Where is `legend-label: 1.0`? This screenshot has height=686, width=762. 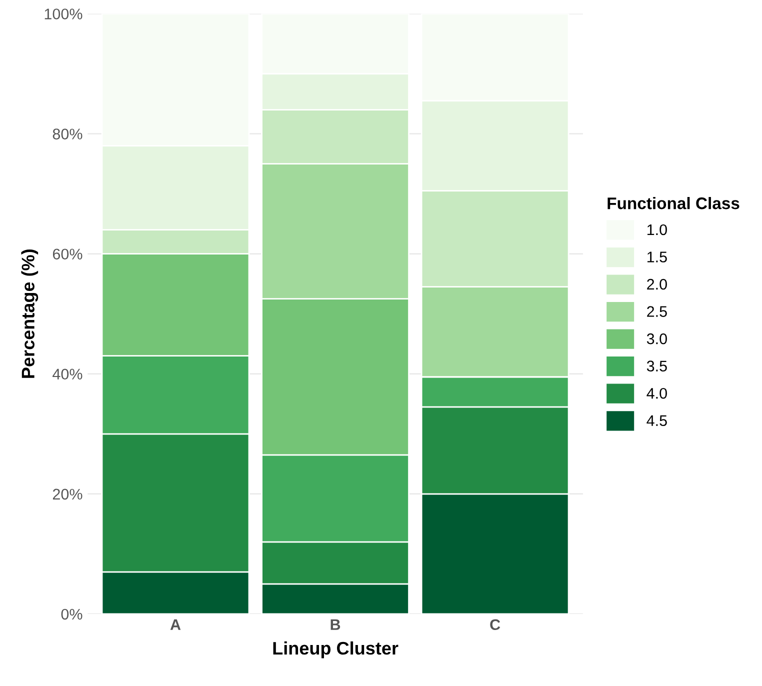 legend-label: 1.0 is located at coordinates (657, 230).